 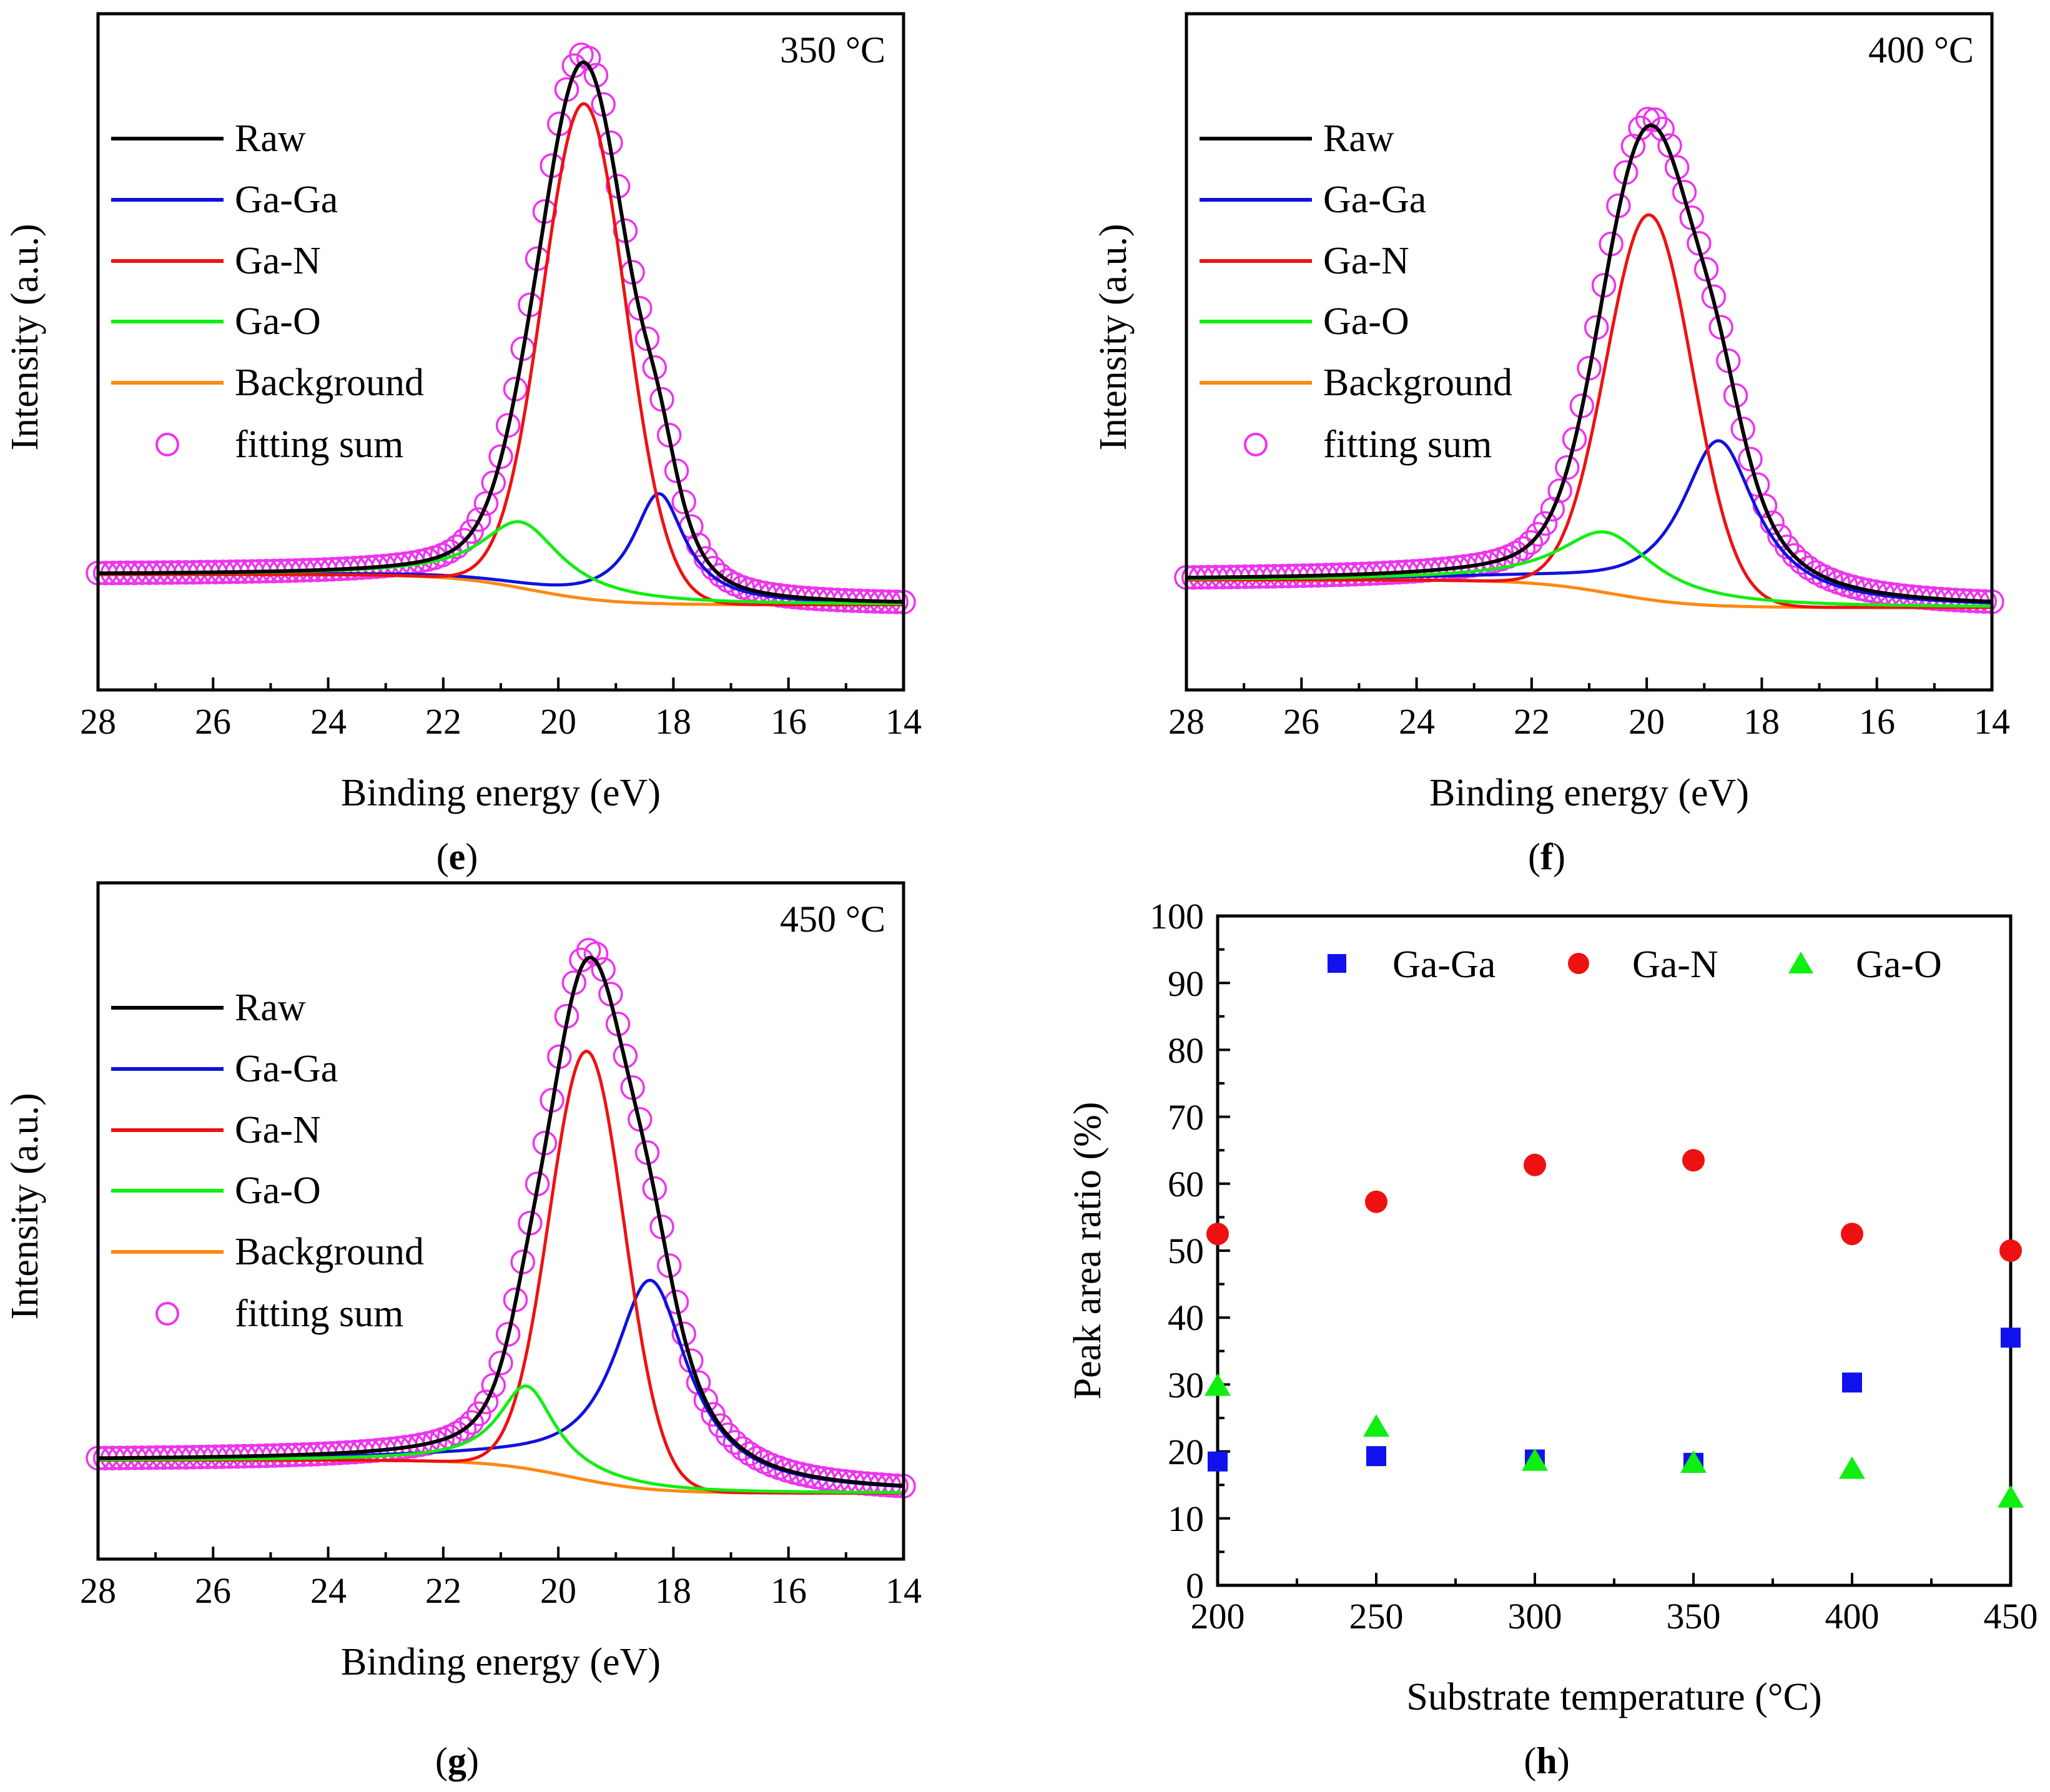 I want to click on panel-f-x-axis: 28 26 24 22 20 18 16 14, so click(x=1589, y=721).